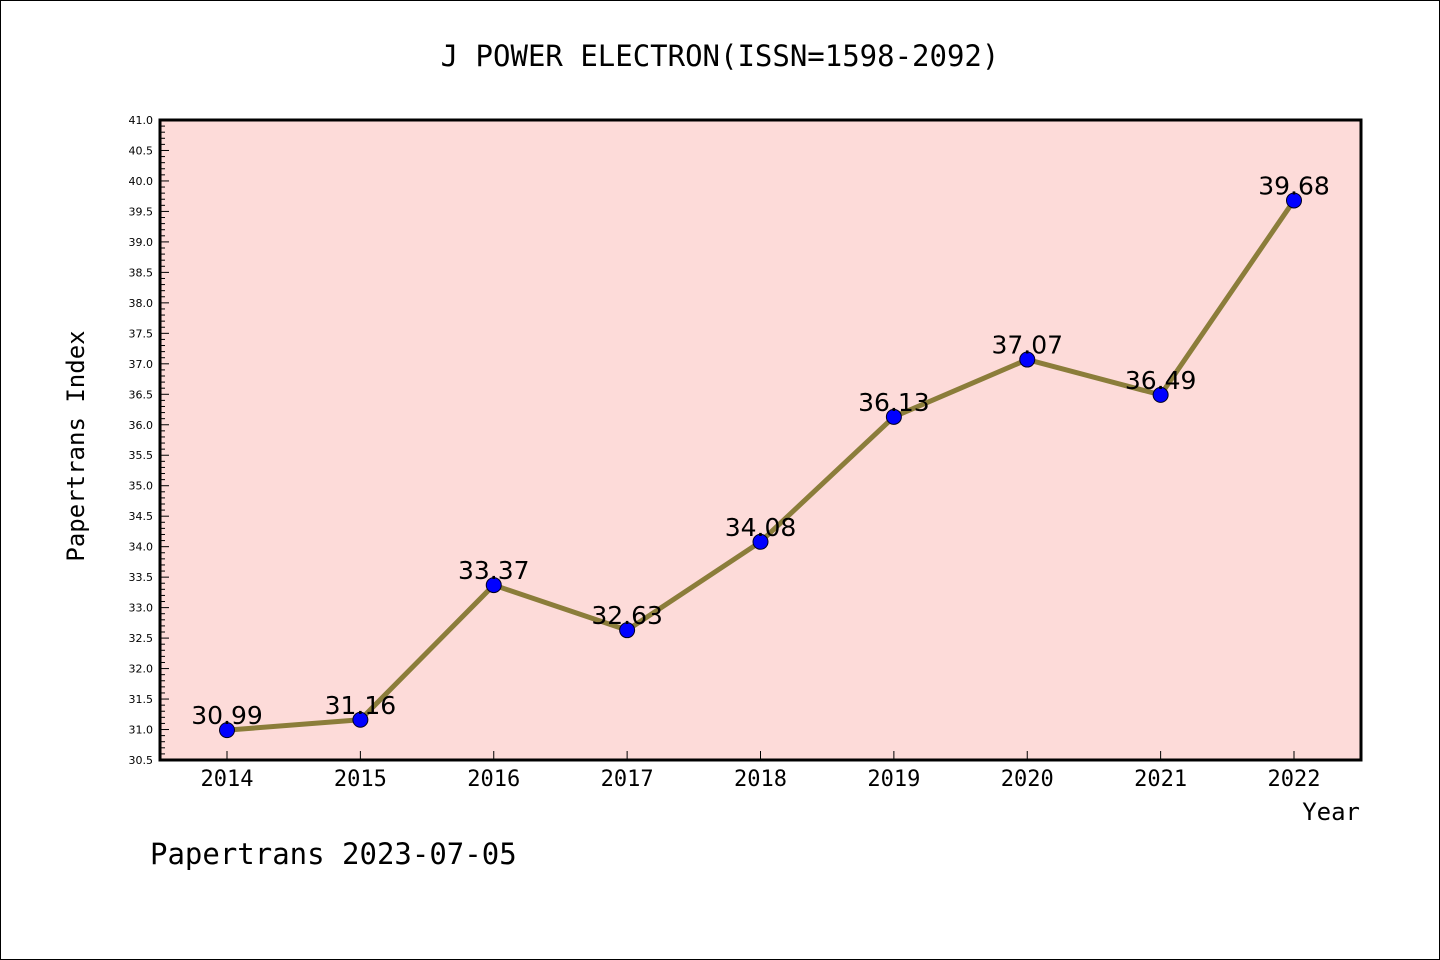  I want to click on x-tick-label: 2020, so click(1027, 779).